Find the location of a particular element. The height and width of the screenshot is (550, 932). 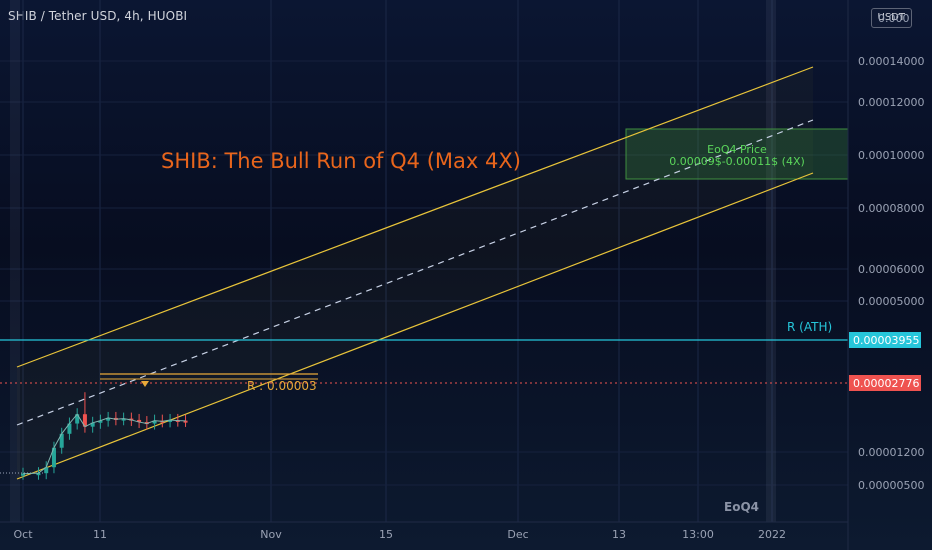

time-tick-3: 15 is located at coordinates (386, 534).